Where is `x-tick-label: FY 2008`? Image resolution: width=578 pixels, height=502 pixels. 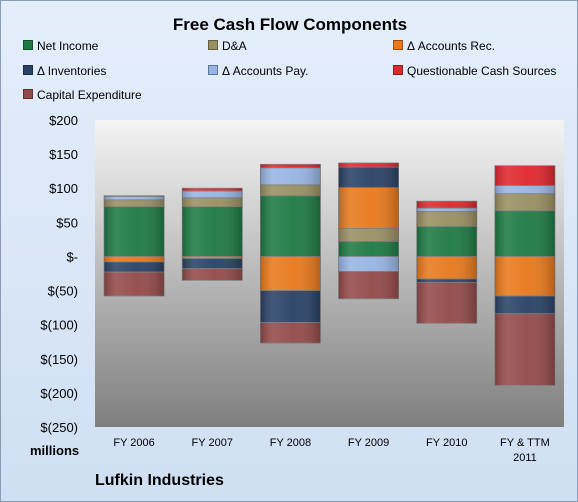
x-tick-label: FY 2008 is located at coordinates (290, 443).